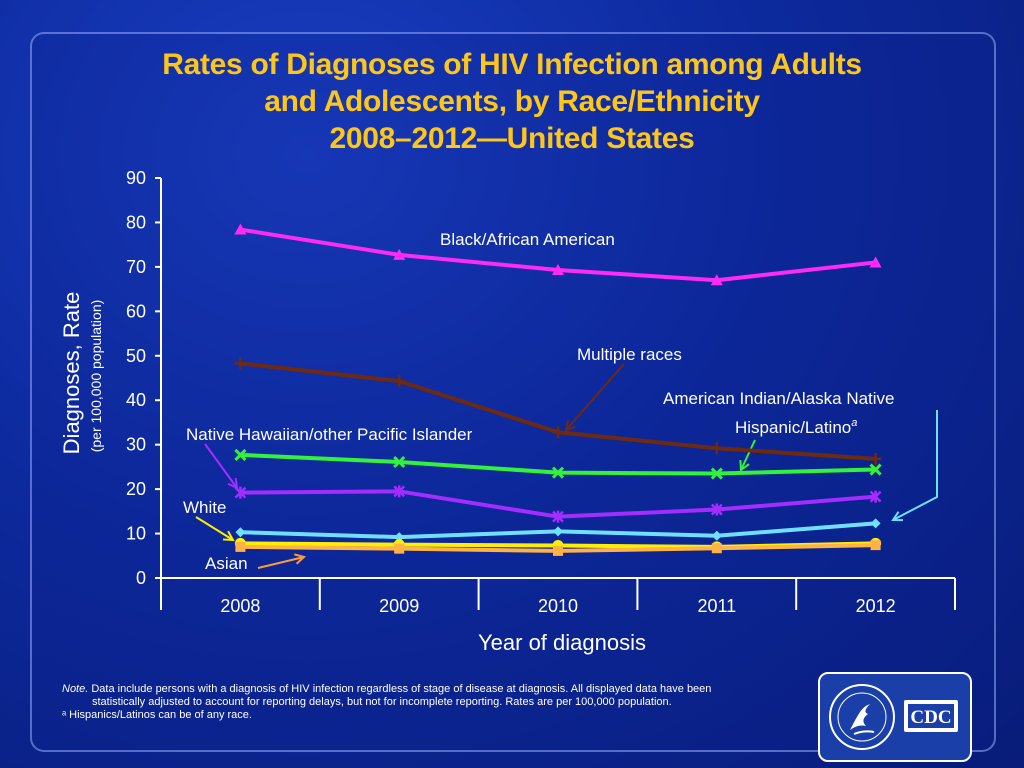 Image resolution: width=1024 pixels, height=768 pixels. I want to click on label-nhopi: Native Hawaiian/other Pacific Islander, so click(329, 434).